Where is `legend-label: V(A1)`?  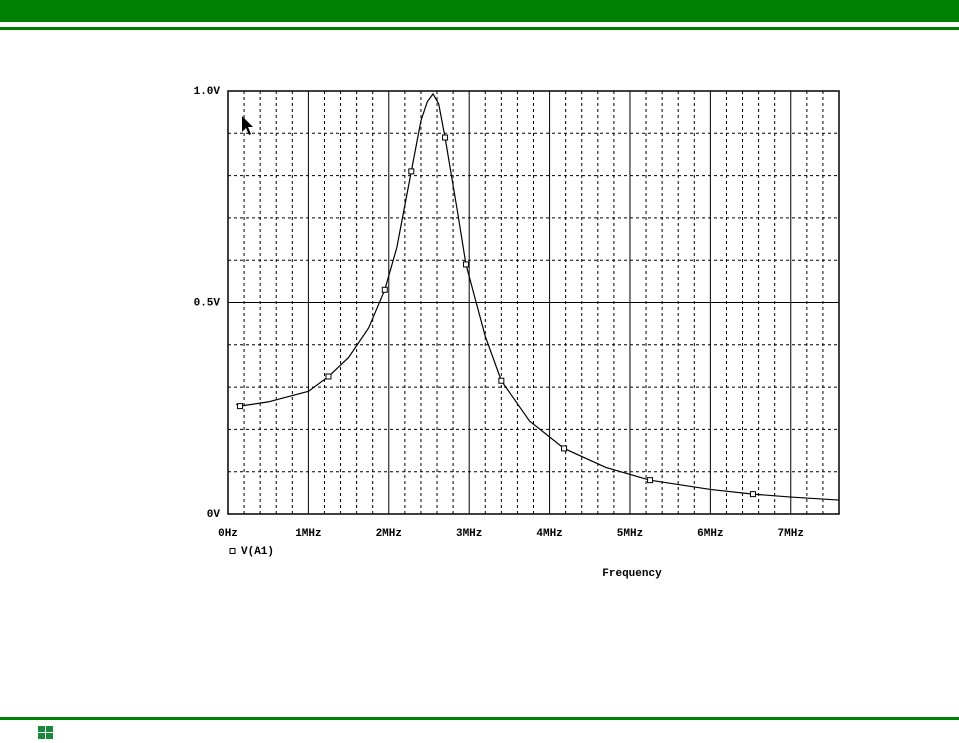
legend-label: V(A1) is located at coordinates (257, 552).